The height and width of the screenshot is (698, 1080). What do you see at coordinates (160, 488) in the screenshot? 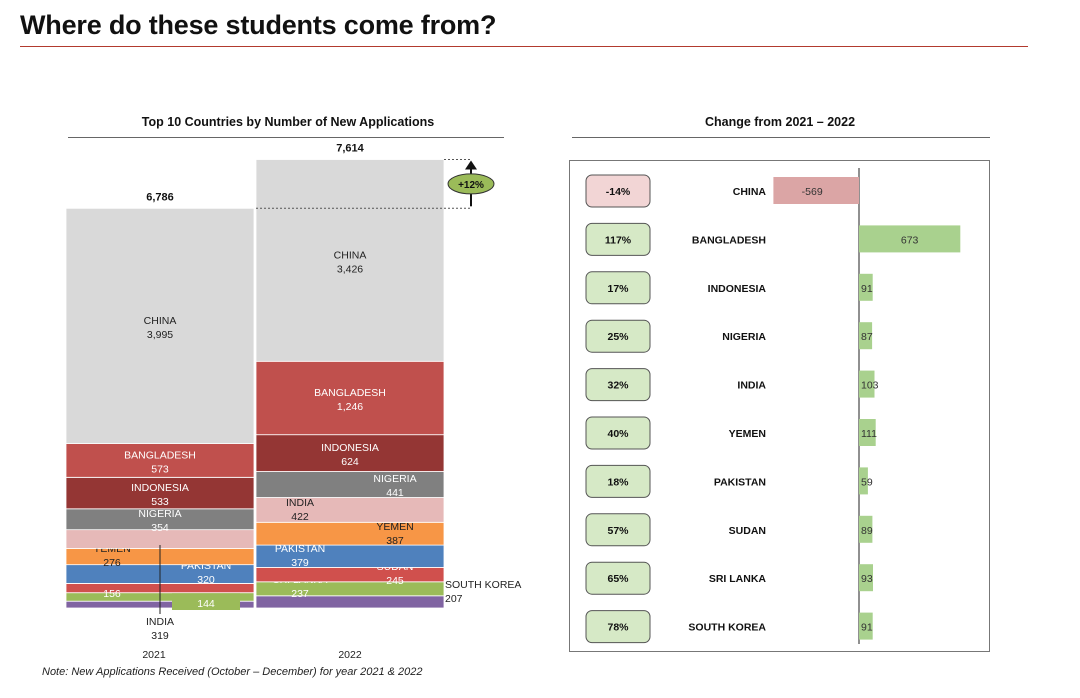
I see `label-name-indonesia-2021: INDONESIA` at bounding box center [160, 488].